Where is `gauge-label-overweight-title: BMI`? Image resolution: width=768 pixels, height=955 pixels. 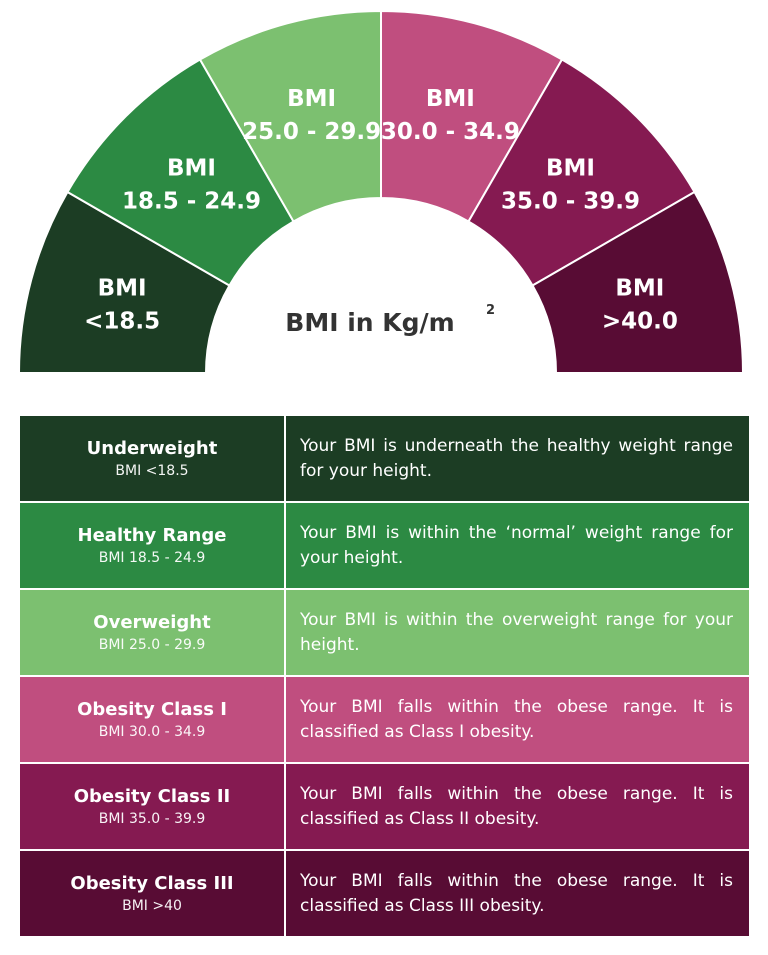
gauge-label-overweight-title: BMI is located at coordinates (311, 99).